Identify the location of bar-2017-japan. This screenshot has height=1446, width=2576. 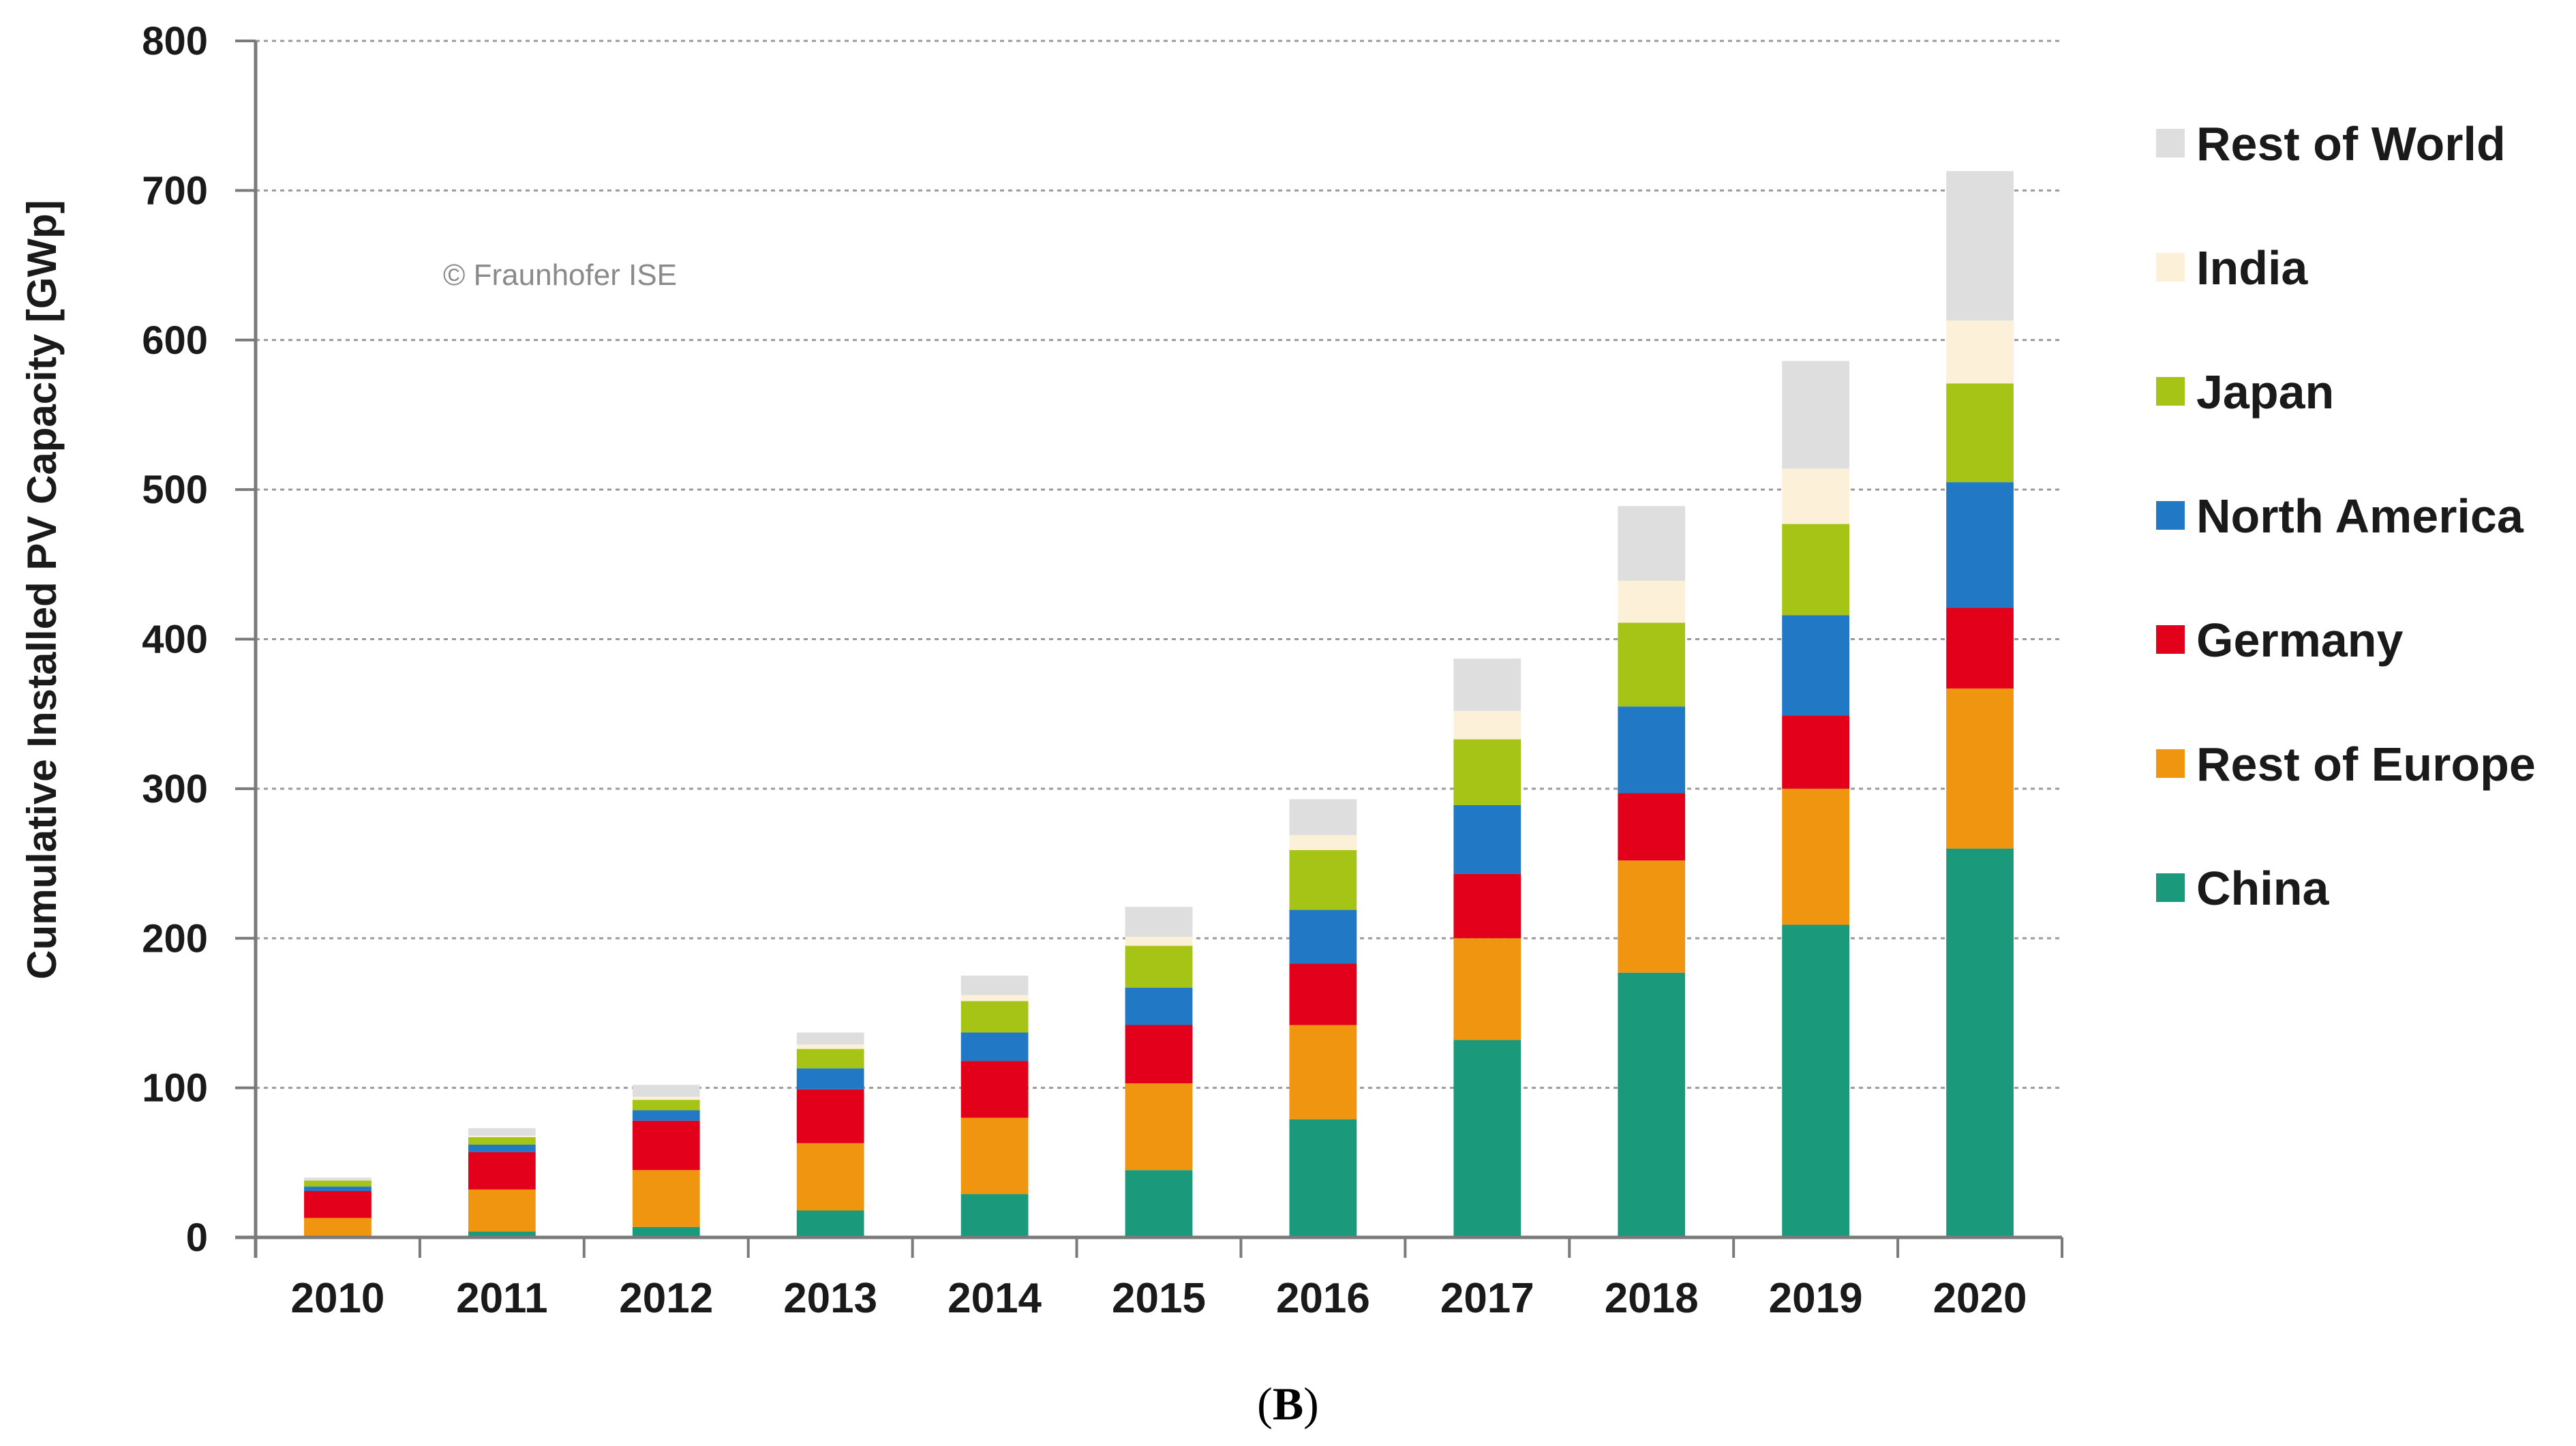
(1487, 772).